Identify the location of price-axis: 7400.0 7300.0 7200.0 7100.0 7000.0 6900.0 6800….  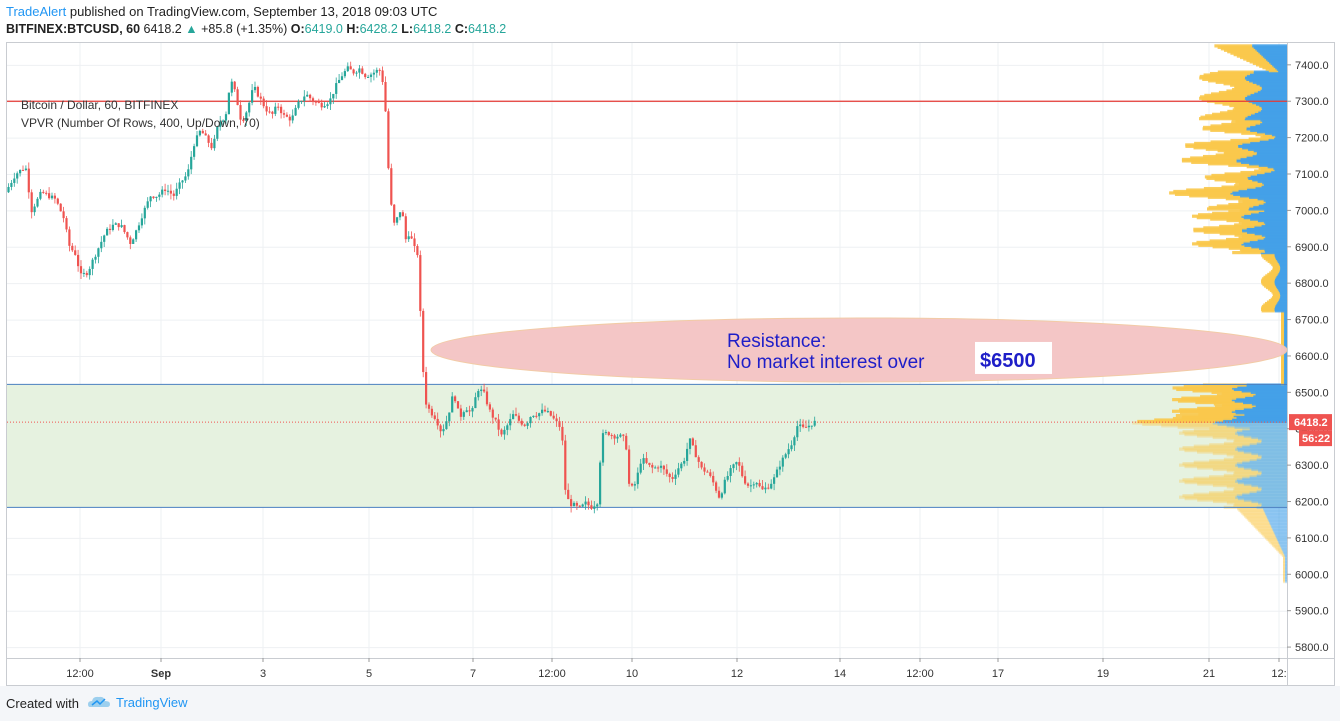
(1308, 357).